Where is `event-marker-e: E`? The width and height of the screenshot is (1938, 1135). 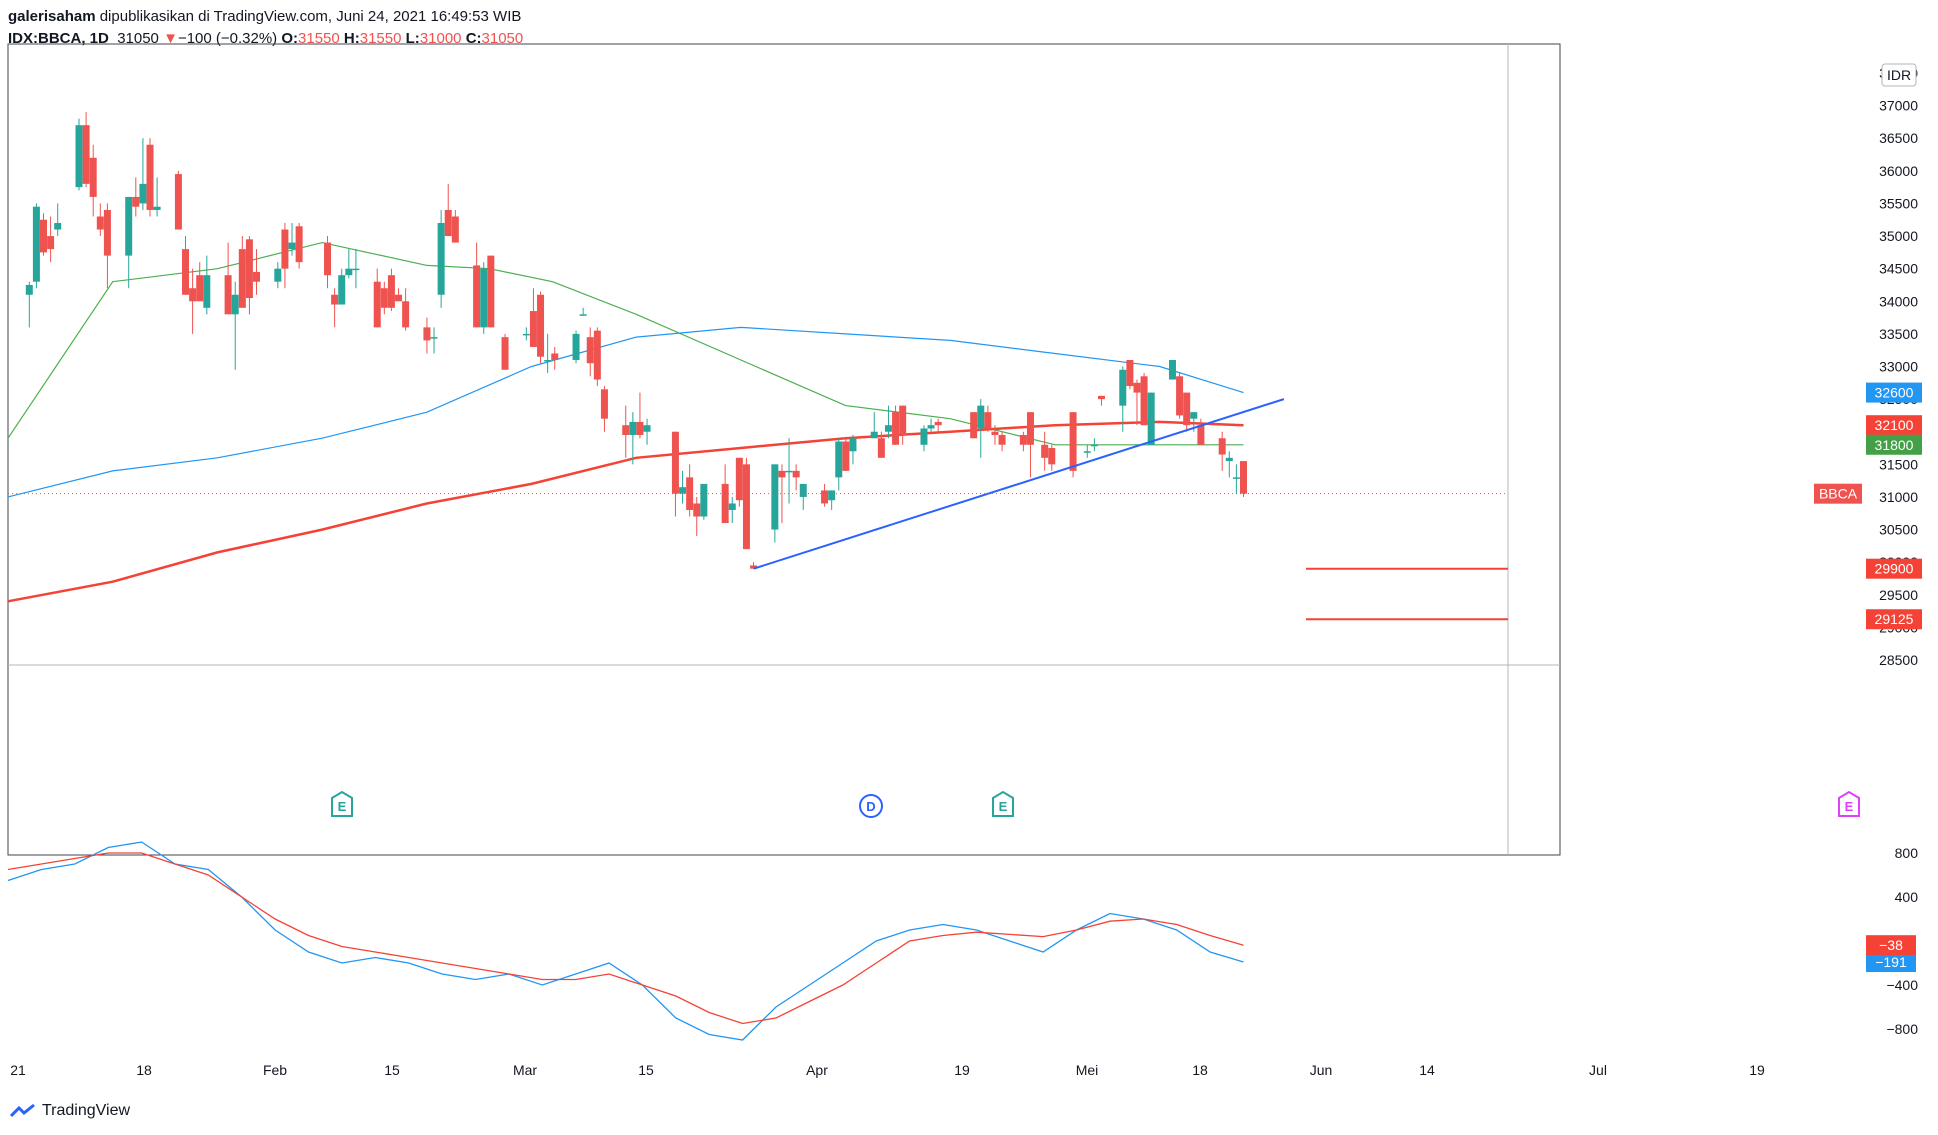
event-marker-e: E is located at coordinates (342, 803).